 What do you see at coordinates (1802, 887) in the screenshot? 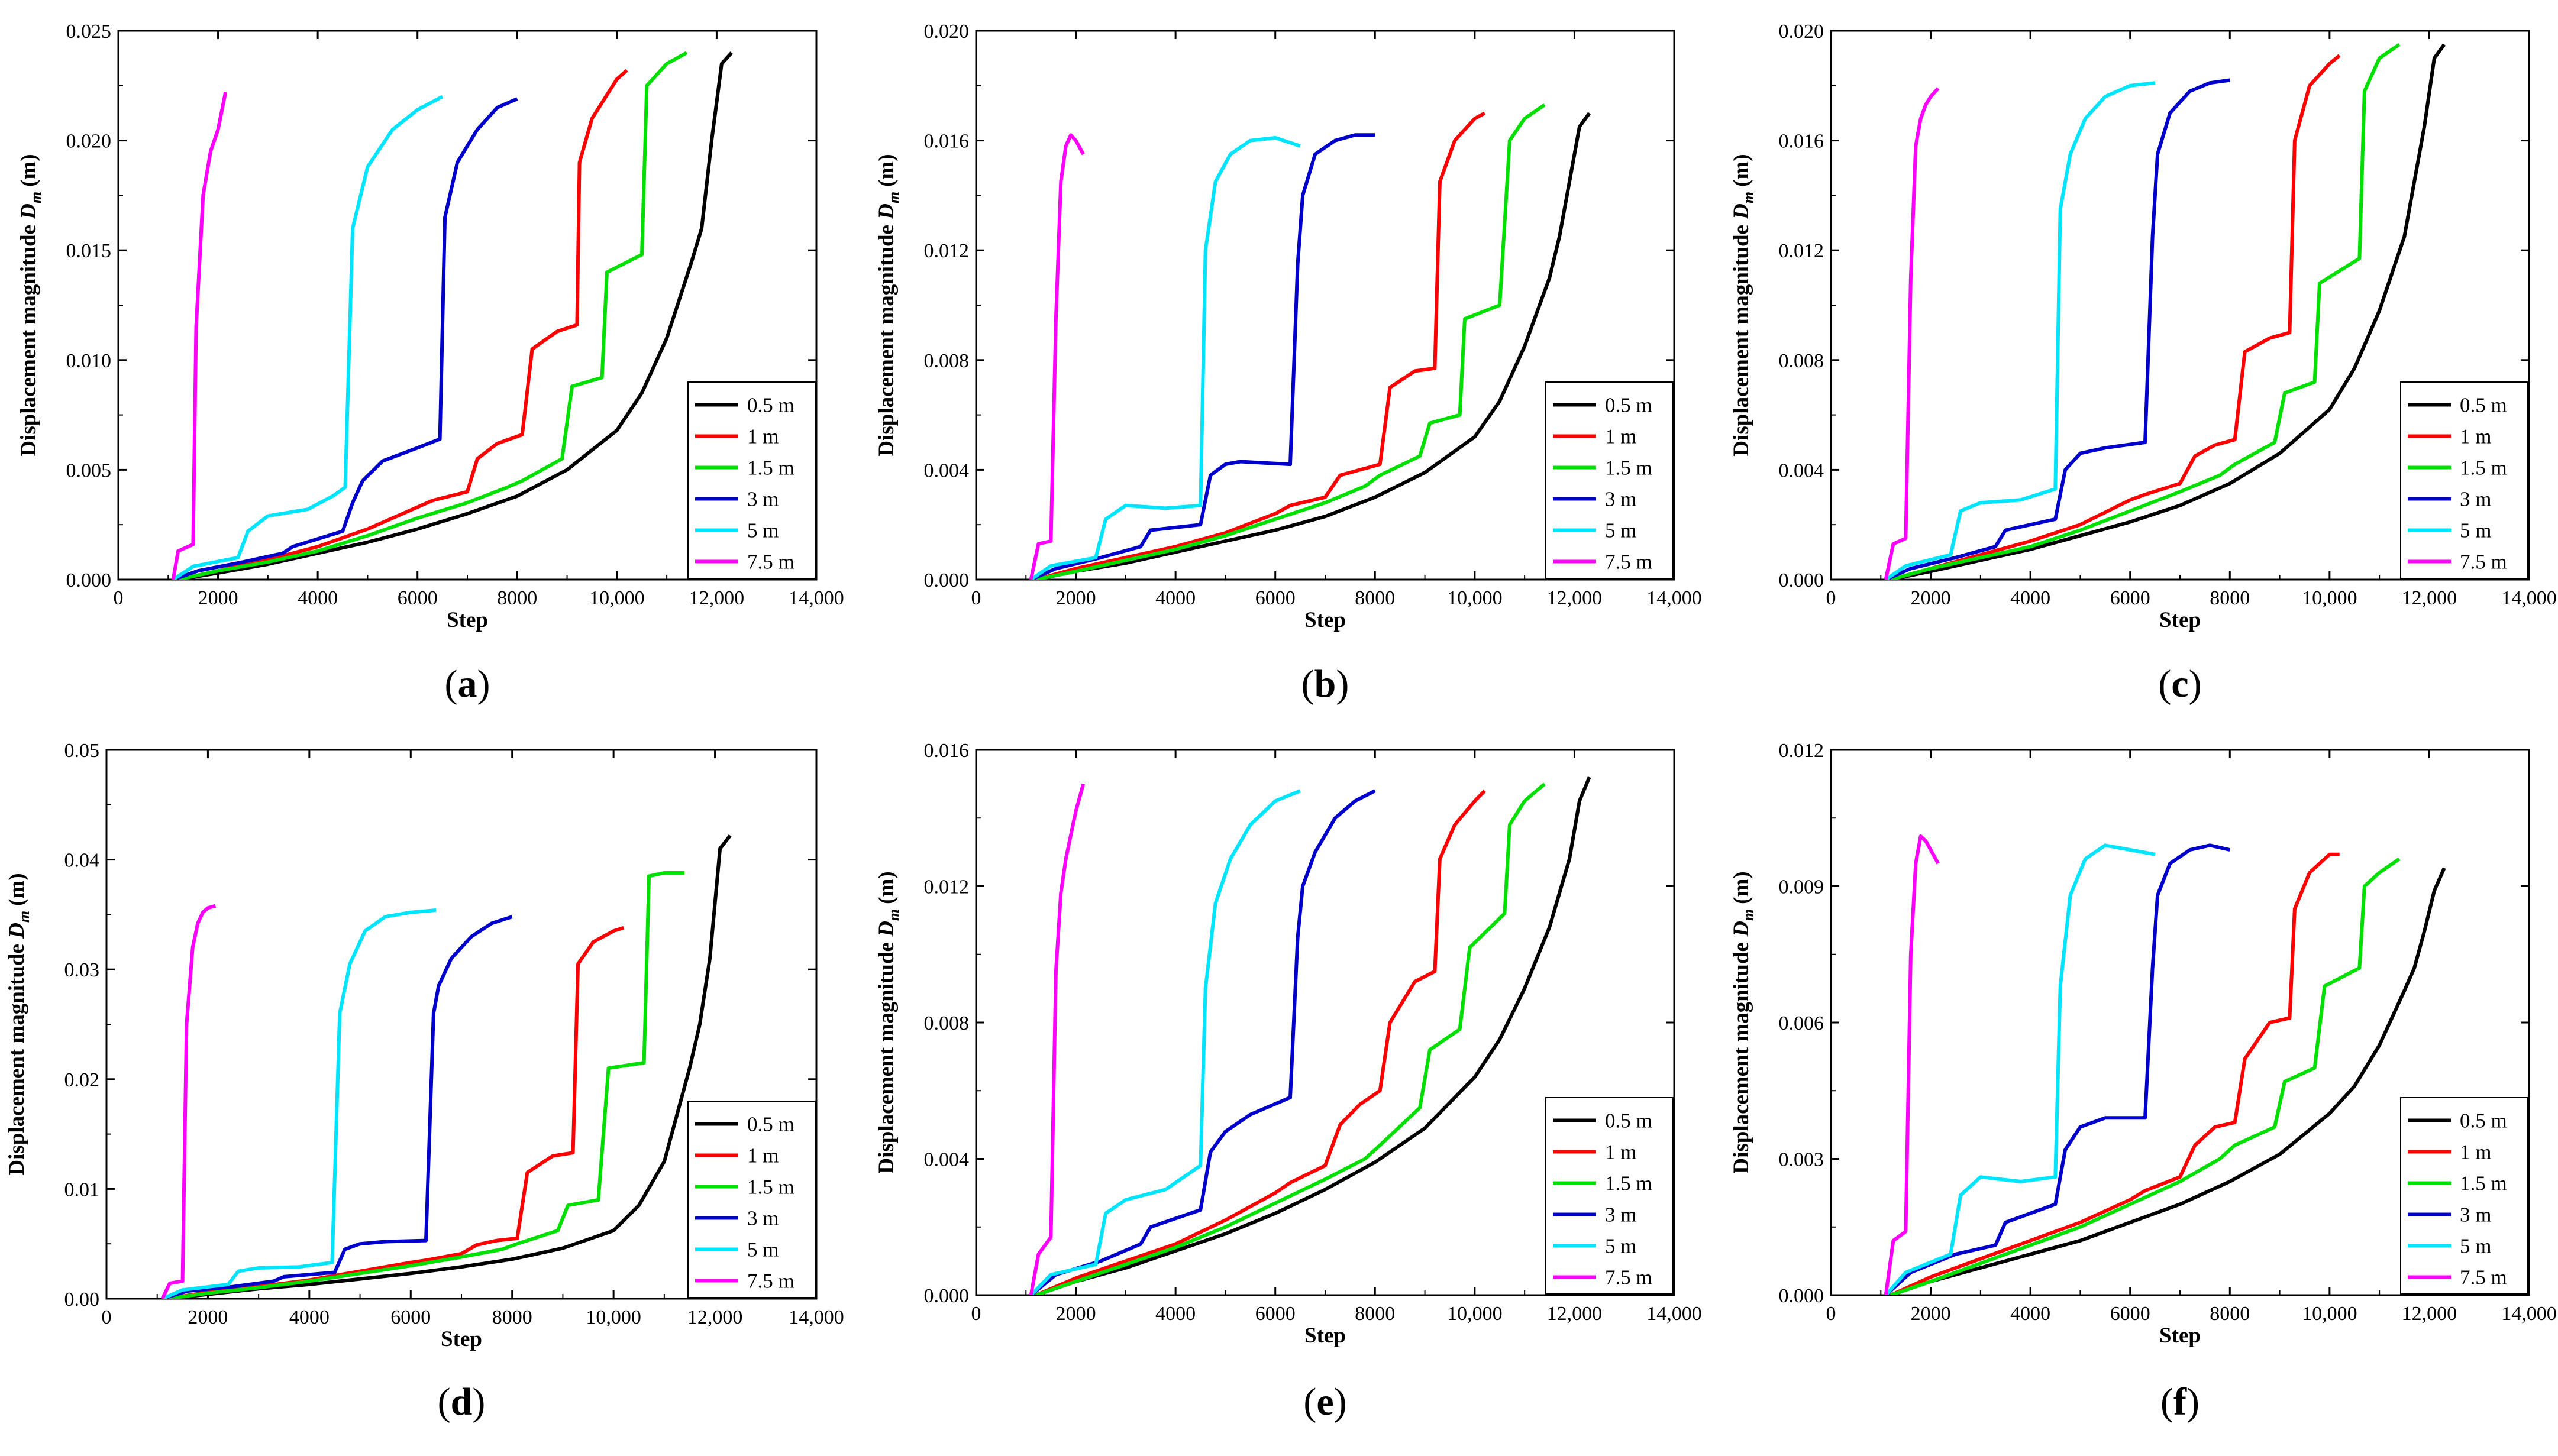
I see `y-tick-label: 0.009` at bounding box center [1802, 887].